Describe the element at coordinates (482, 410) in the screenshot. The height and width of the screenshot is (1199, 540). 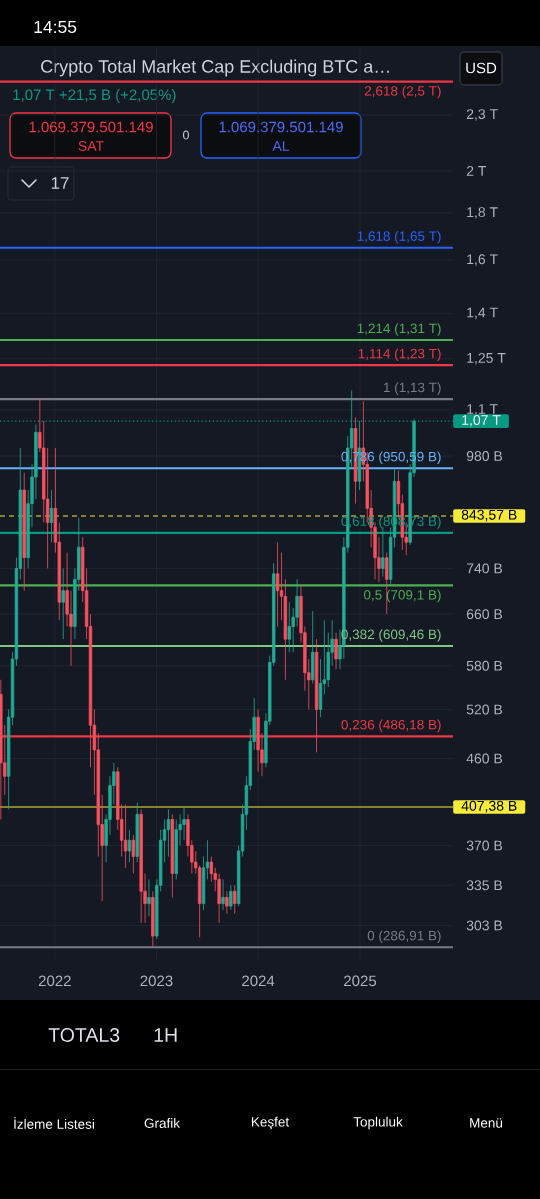
I see `y-tick-label: 1,1 T` at that location.